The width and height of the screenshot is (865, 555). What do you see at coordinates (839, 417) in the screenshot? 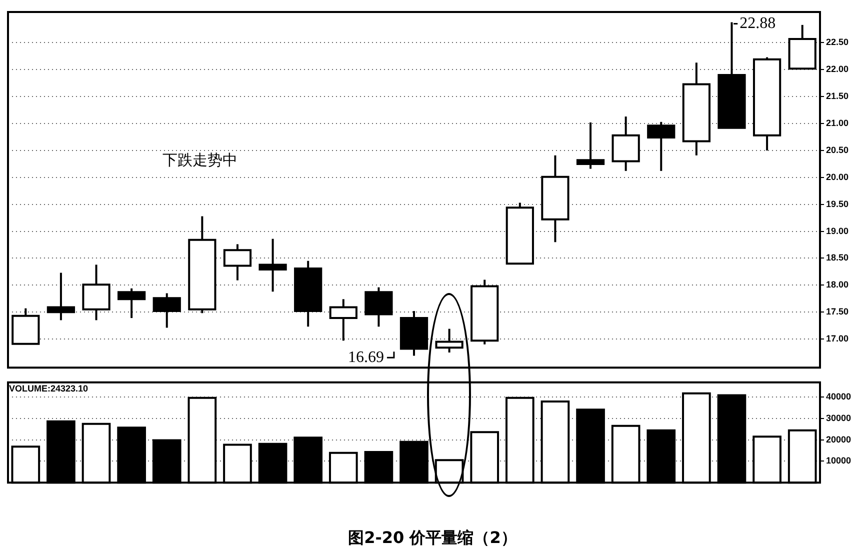
I see `y-tick-label: 30000` at bounding box center [839, 417].